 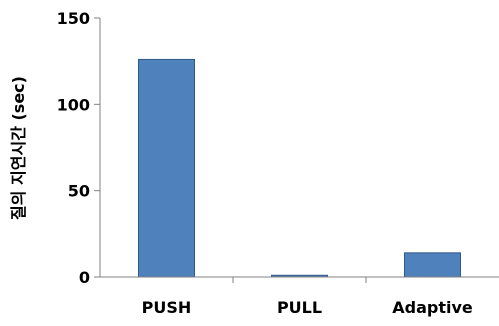 What do you see at coordinates (73, 104) in the screenshot?
I see `y-tick-label: 100` at bounding box center [73, 104].